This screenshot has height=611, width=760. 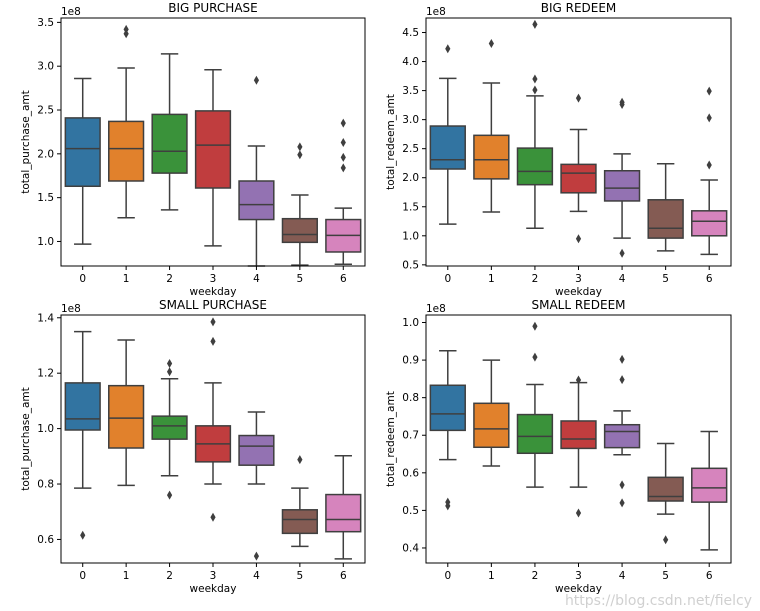 What do you see at coordinates (212, 8) in the screenshot?
I see `chart-title: BIG PURCHASE` at bounding box center [212, 8].